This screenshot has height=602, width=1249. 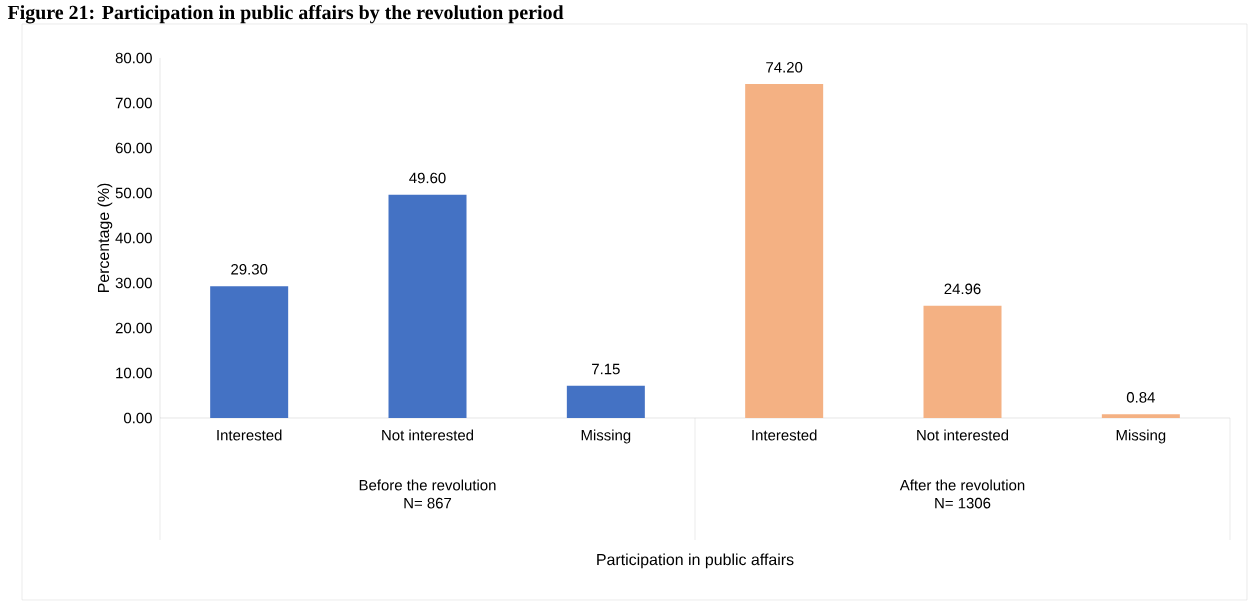 I want to click on text: N= 1306, so click(x=963, y=503).